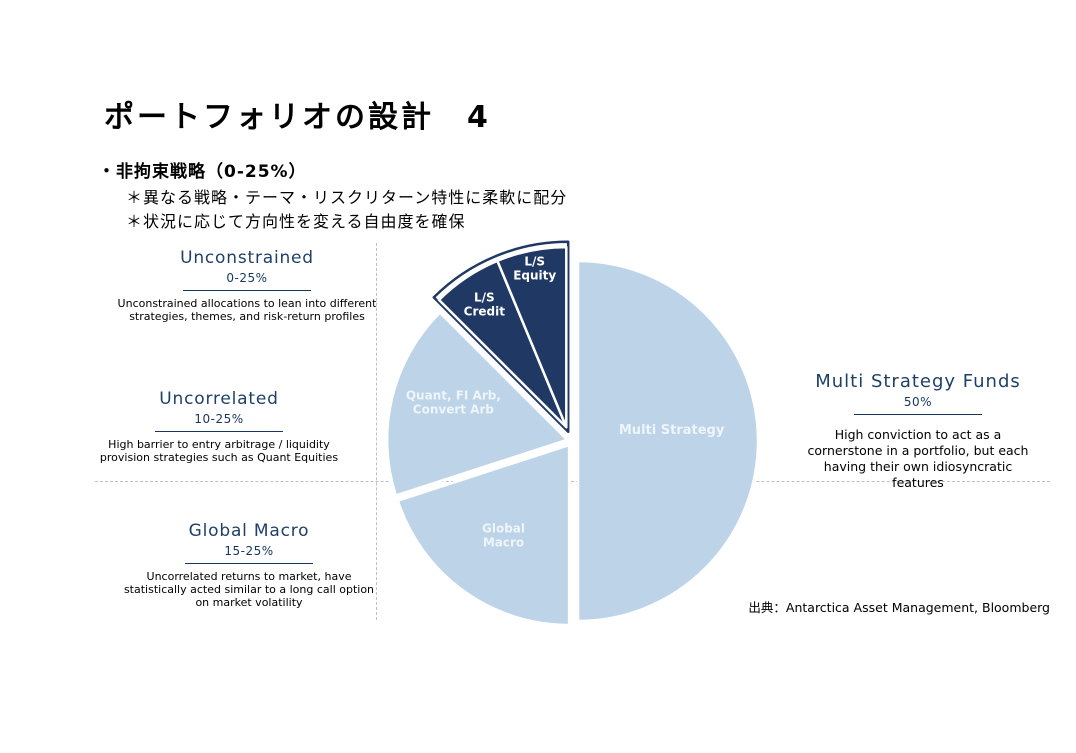 This screenshot has height=753, width=1076. Describe the element at coordinates (219, 419) in the screenshot. I see `block-range: 10-25%` at that location.